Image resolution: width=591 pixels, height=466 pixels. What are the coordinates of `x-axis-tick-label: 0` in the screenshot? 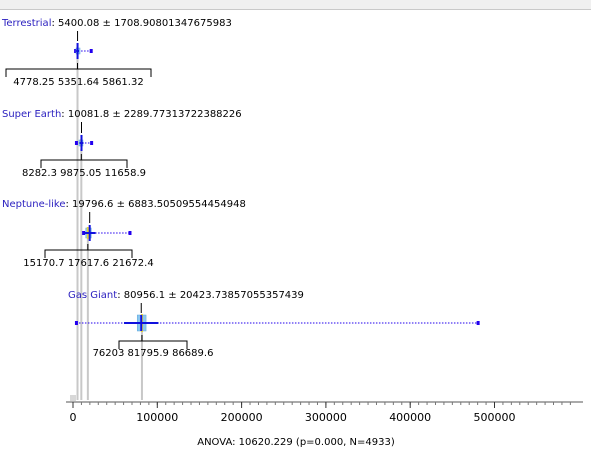 It's located at (73, 417).